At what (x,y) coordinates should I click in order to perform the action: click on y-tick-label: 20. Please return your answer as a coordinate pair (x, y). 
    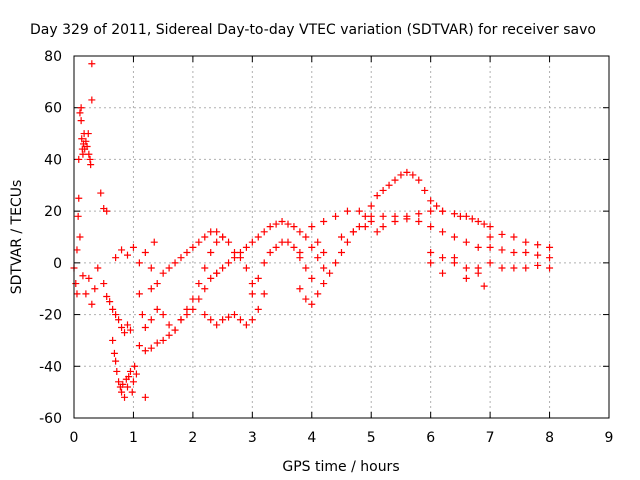
    Looking at the image, I should click on (53, 212).